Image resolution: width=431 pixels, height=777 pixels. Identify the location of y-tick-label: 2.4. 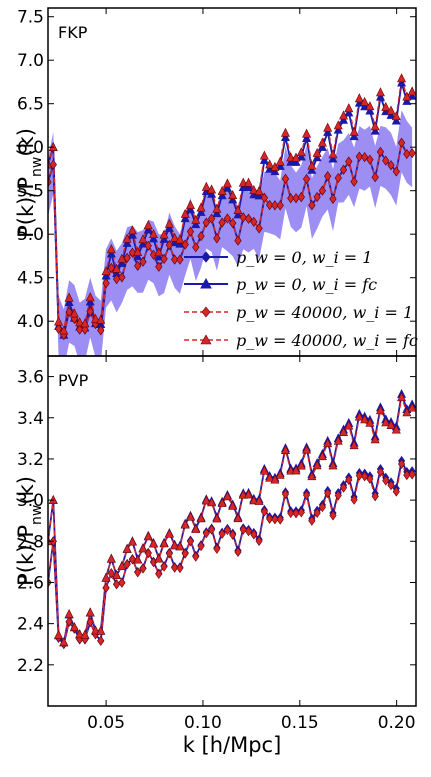
(30, 625).